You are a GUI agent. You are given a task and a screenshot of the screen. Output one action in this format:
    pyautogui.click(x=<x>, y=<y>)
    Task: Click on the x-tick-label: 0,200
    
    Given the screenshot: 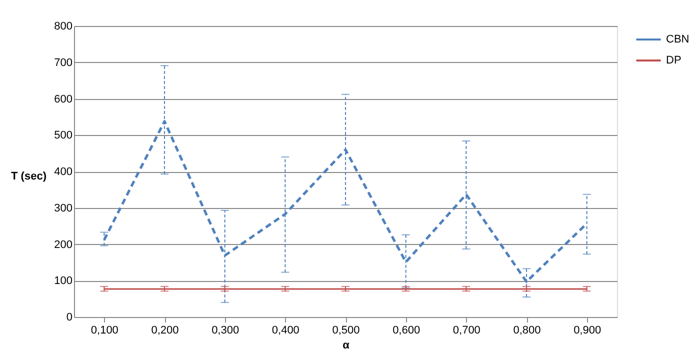 What is the action you would take?
    pyautogui.click(x=165, y=330)
    